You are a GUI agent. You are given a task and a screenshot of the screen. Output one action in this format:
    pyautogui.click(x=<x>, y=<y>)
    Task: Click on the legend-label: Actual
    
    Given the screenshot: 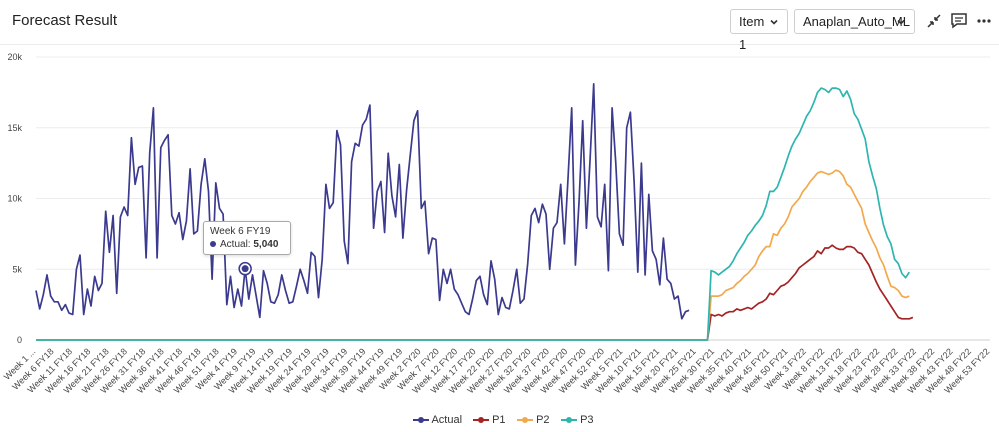 What is the action you would take?
    pyautogui.click(x=447, y=420)
    